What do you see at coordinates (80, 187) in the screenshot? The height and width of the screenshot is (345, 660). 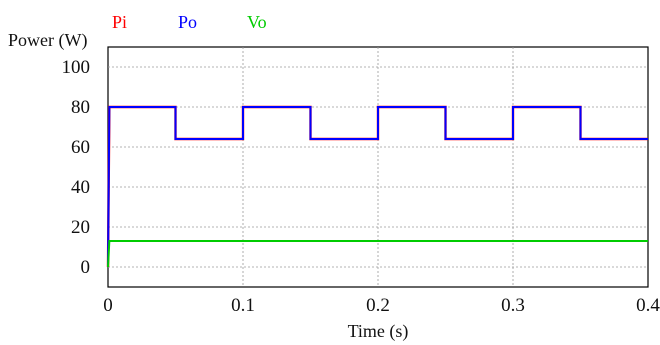 I see `y-tick-label: 40` at bounding box center [80, 187].